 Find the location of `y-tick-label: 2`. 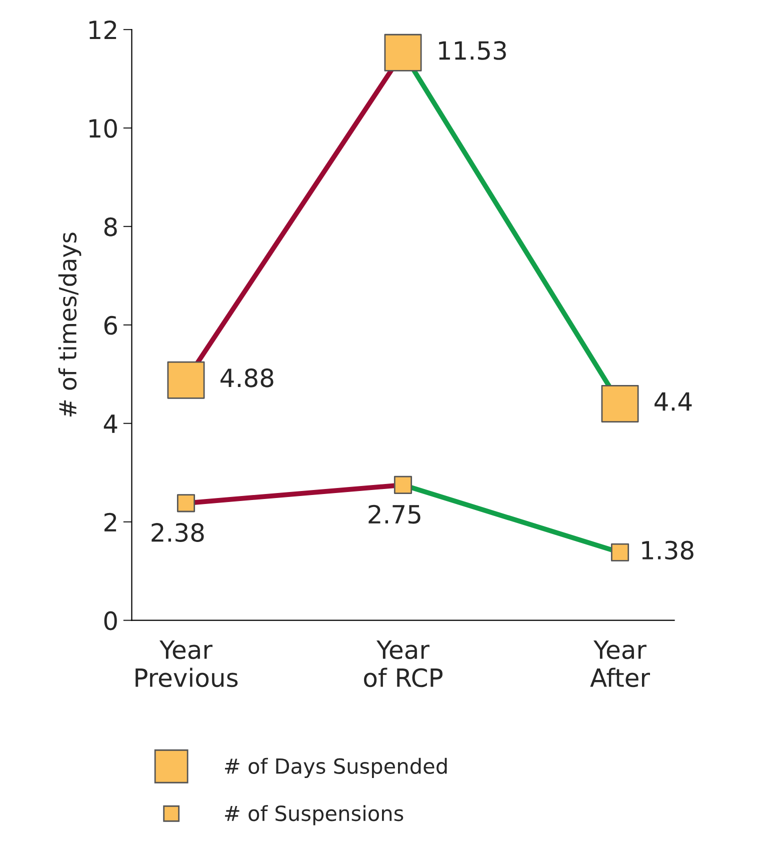

y-tick-label: 2 is located at coordinates (110, 522).